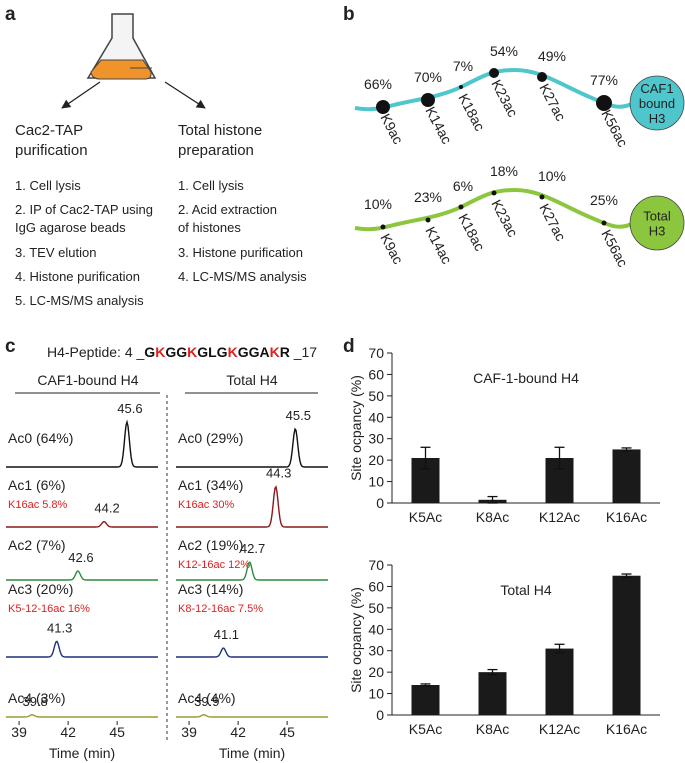 The height and width of the screenshot is (763, 685). Describe the element at coordinates (55, 252) in the screenshot. I see `protocol-step: 3. TEV elution` at that location.